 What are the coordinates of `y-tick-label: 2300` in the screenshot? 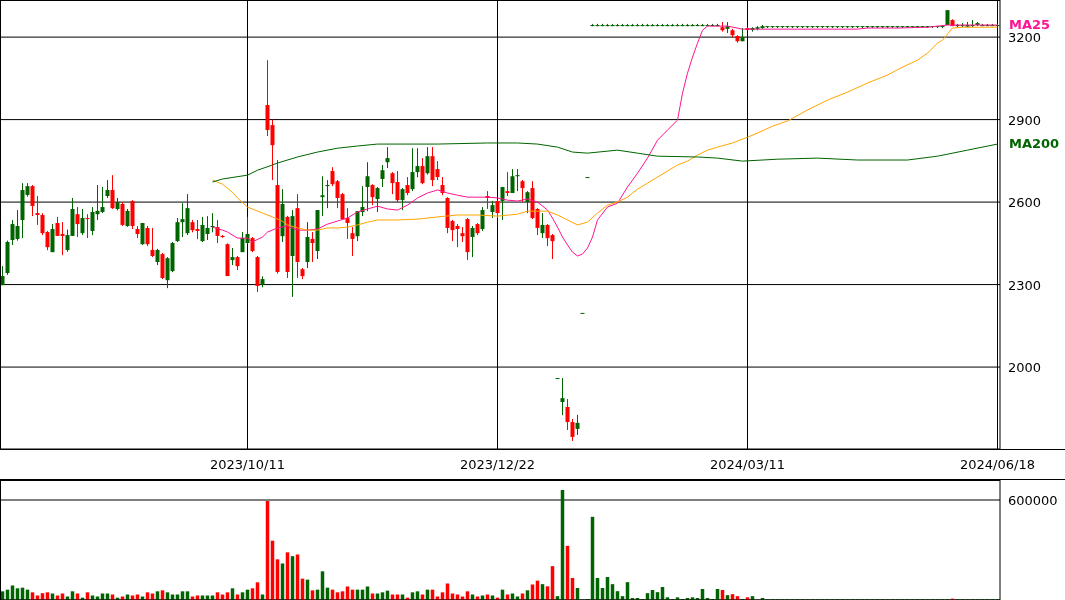 It's located at (1025, 285).